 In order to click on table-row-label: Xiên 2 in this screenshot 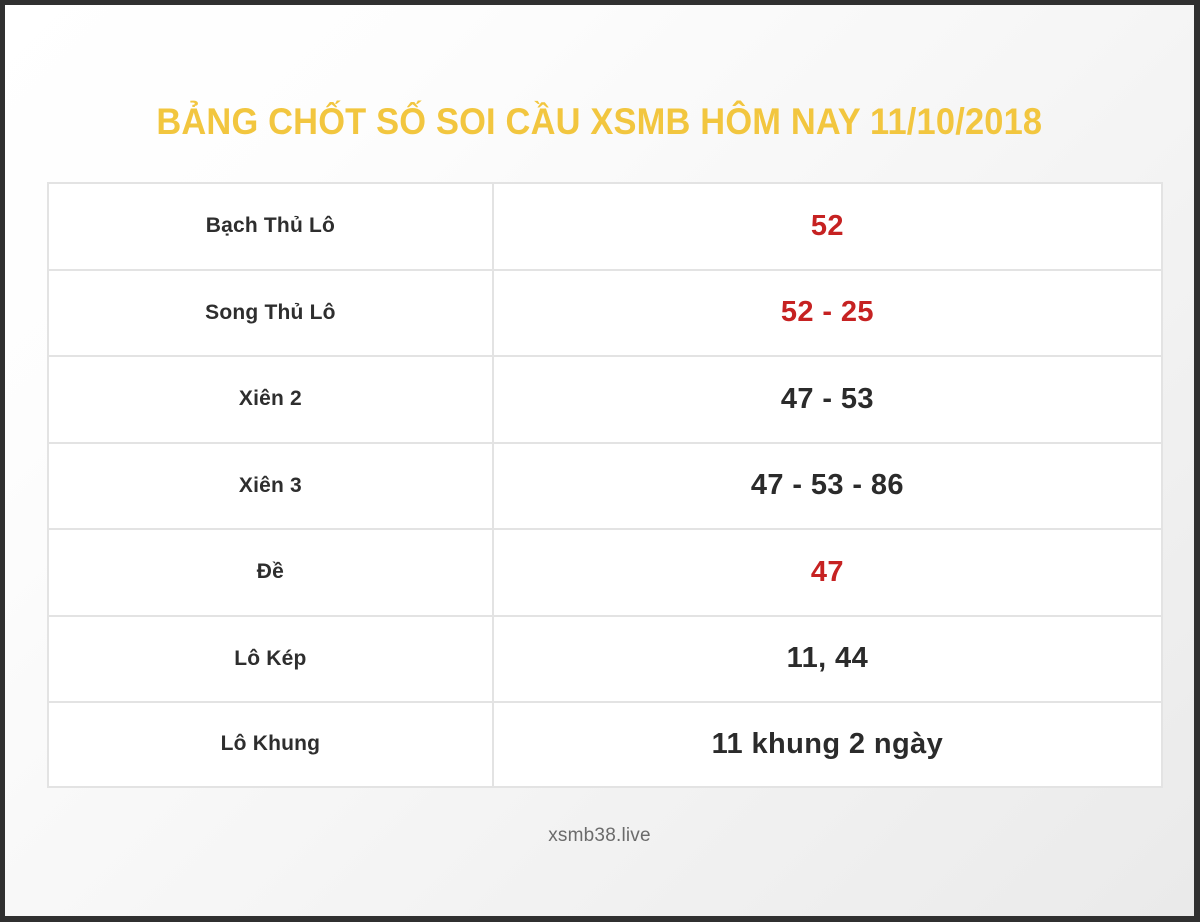, I will do `click(271, 399)`.